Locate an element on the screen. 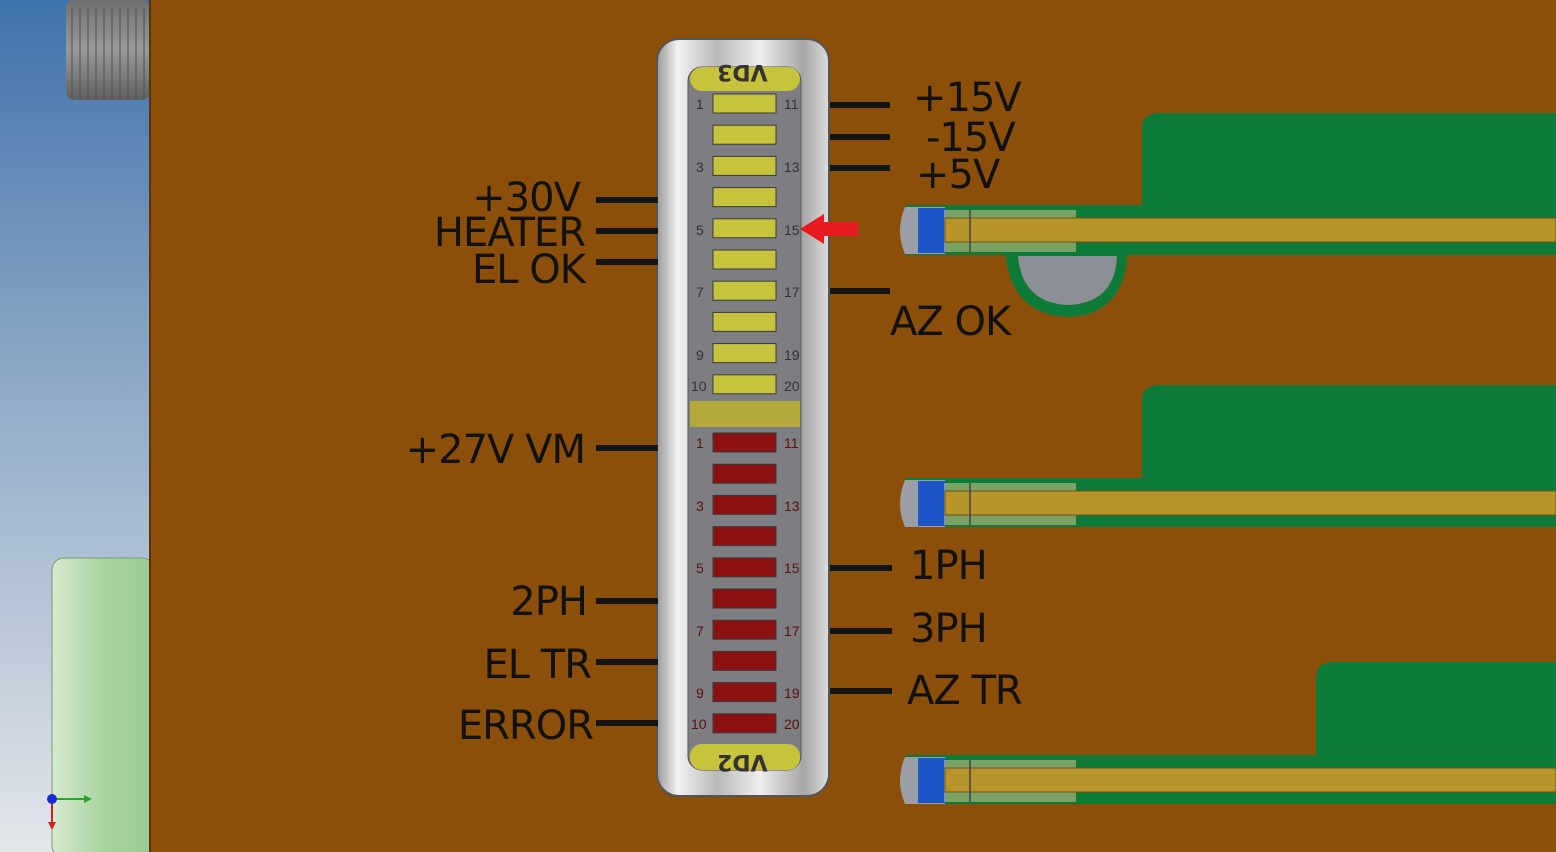 The height and width of the screenshot is (852, 1556). upper-pin-right-11: 11 is located at coordinates (791, 104).